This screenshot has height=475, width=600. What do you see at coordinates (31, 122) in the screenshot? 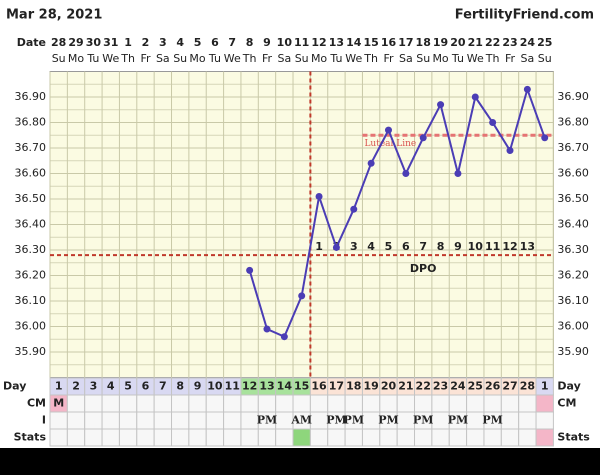
I see `y-tick-label: 36.80` at bounding box center [31, 122].